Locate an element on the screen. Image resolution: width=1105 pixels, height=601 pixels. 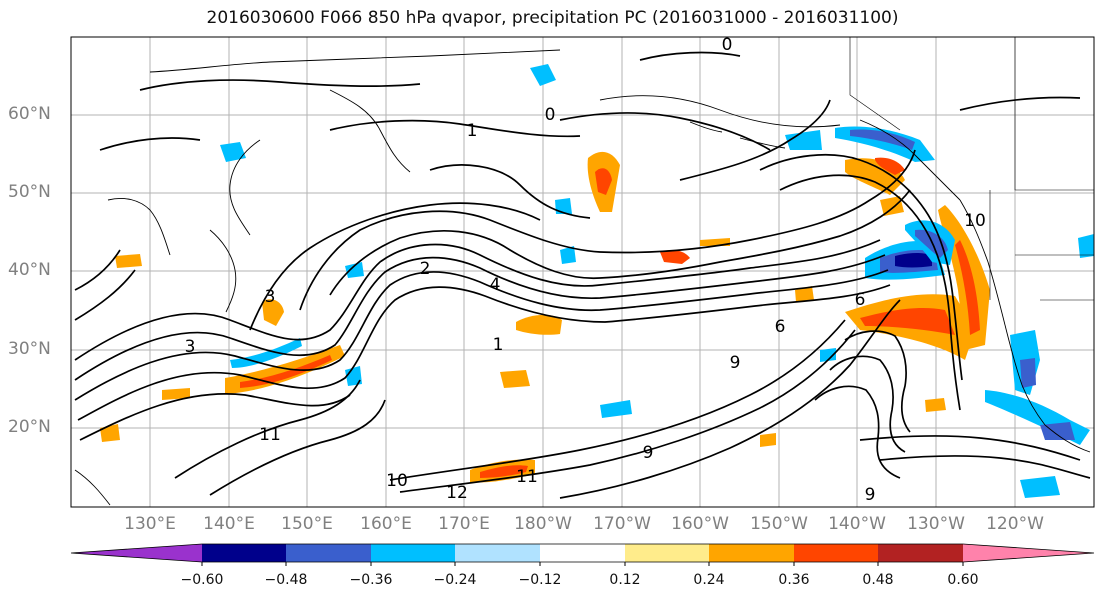
lon-label: 170°E is located at coordinates (464, 524).